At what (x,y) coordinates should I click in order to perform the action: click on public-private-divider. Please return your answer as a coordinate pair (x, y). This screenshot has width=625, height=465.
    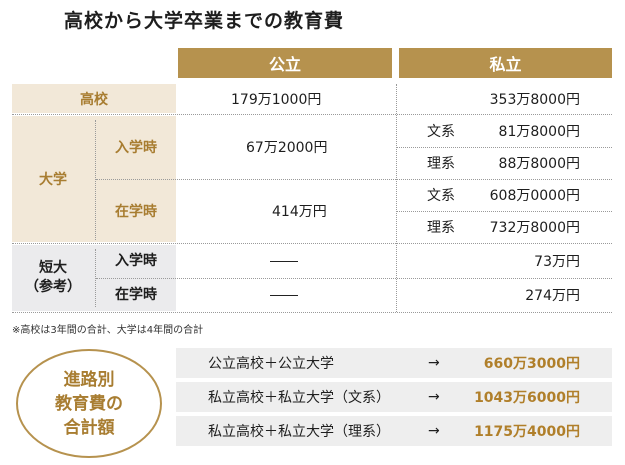
    Looking at the image, I should click on (396, 198).